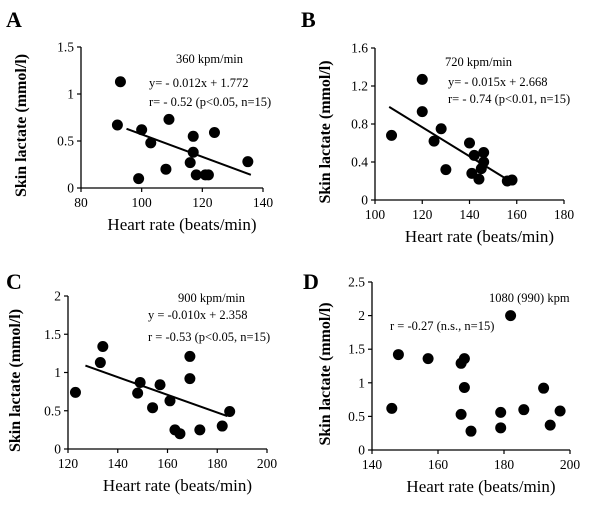 The width and height of the screenshot is (600, 506). Describe the element at coordinates (422, 214) in the screenshot. I see `panel-b-x-tick-label: 120` at that location.